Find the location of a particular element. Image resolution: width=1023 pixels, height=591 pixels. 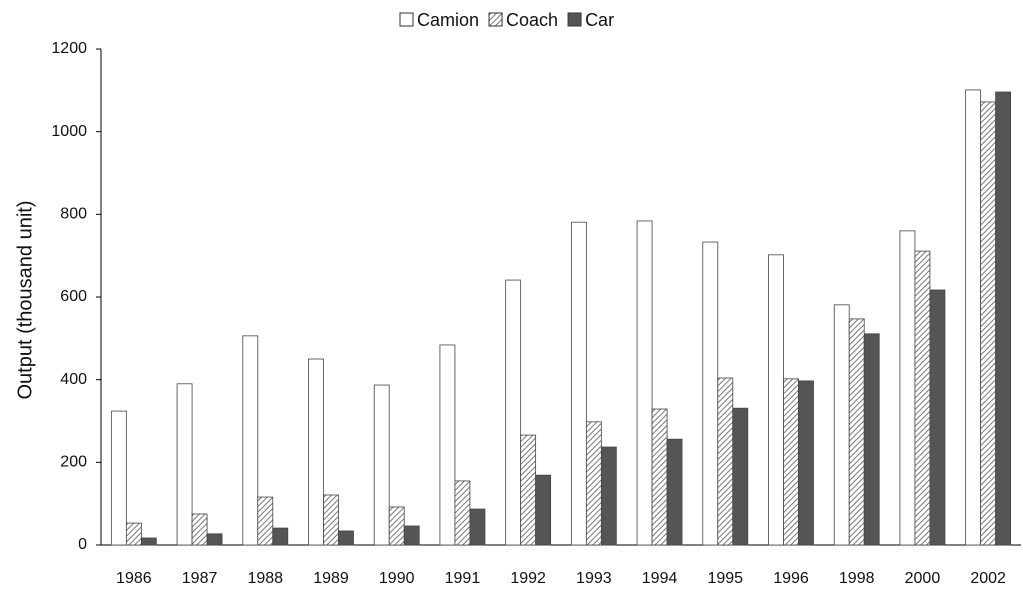

x-tick-label: 1998 is located at coordinates (857, 578).